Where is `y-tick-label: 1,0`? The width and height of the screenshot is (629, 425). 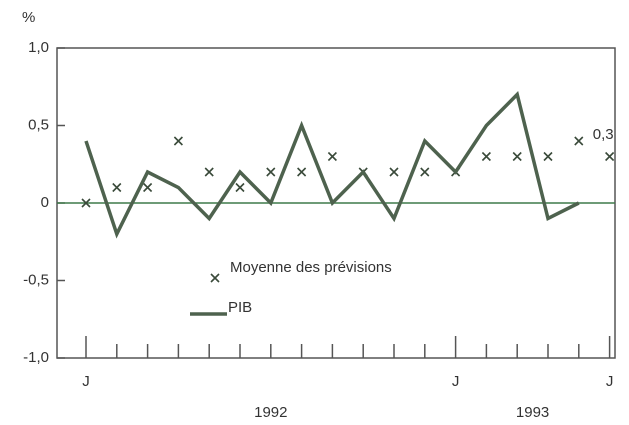 y-tick-label: 1,0 is located at coordinates (38, 47).